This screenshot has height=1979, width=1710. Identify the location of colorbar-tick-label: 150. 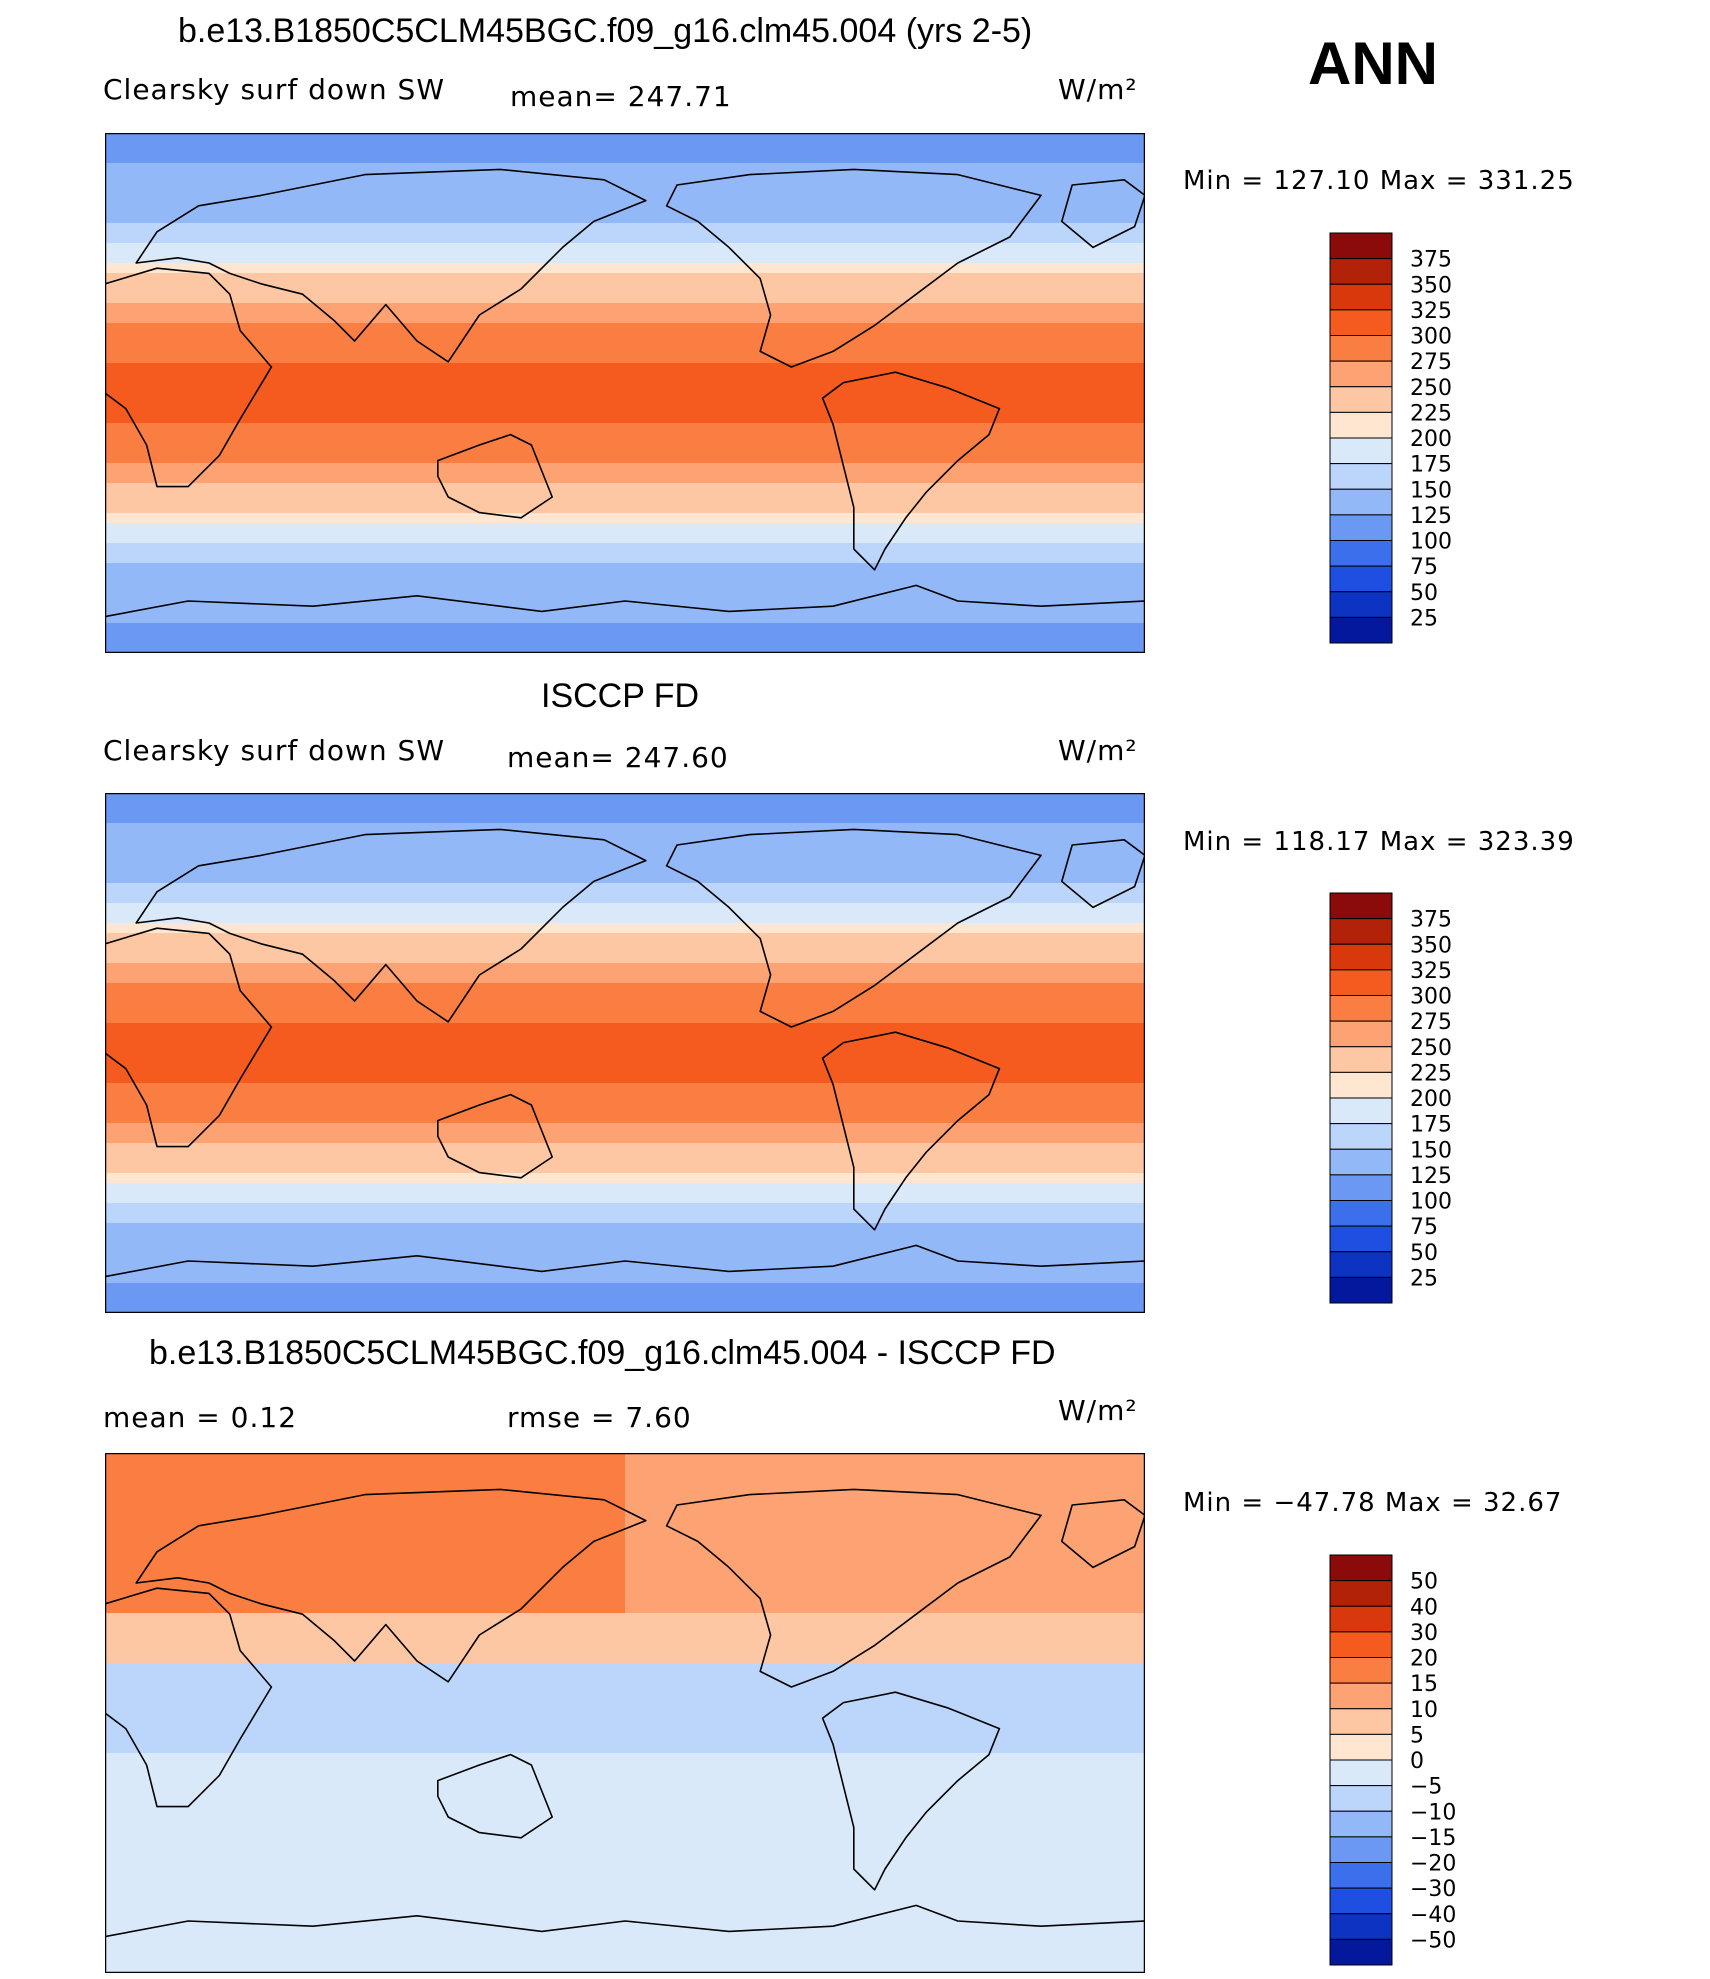
(1431, 1150).